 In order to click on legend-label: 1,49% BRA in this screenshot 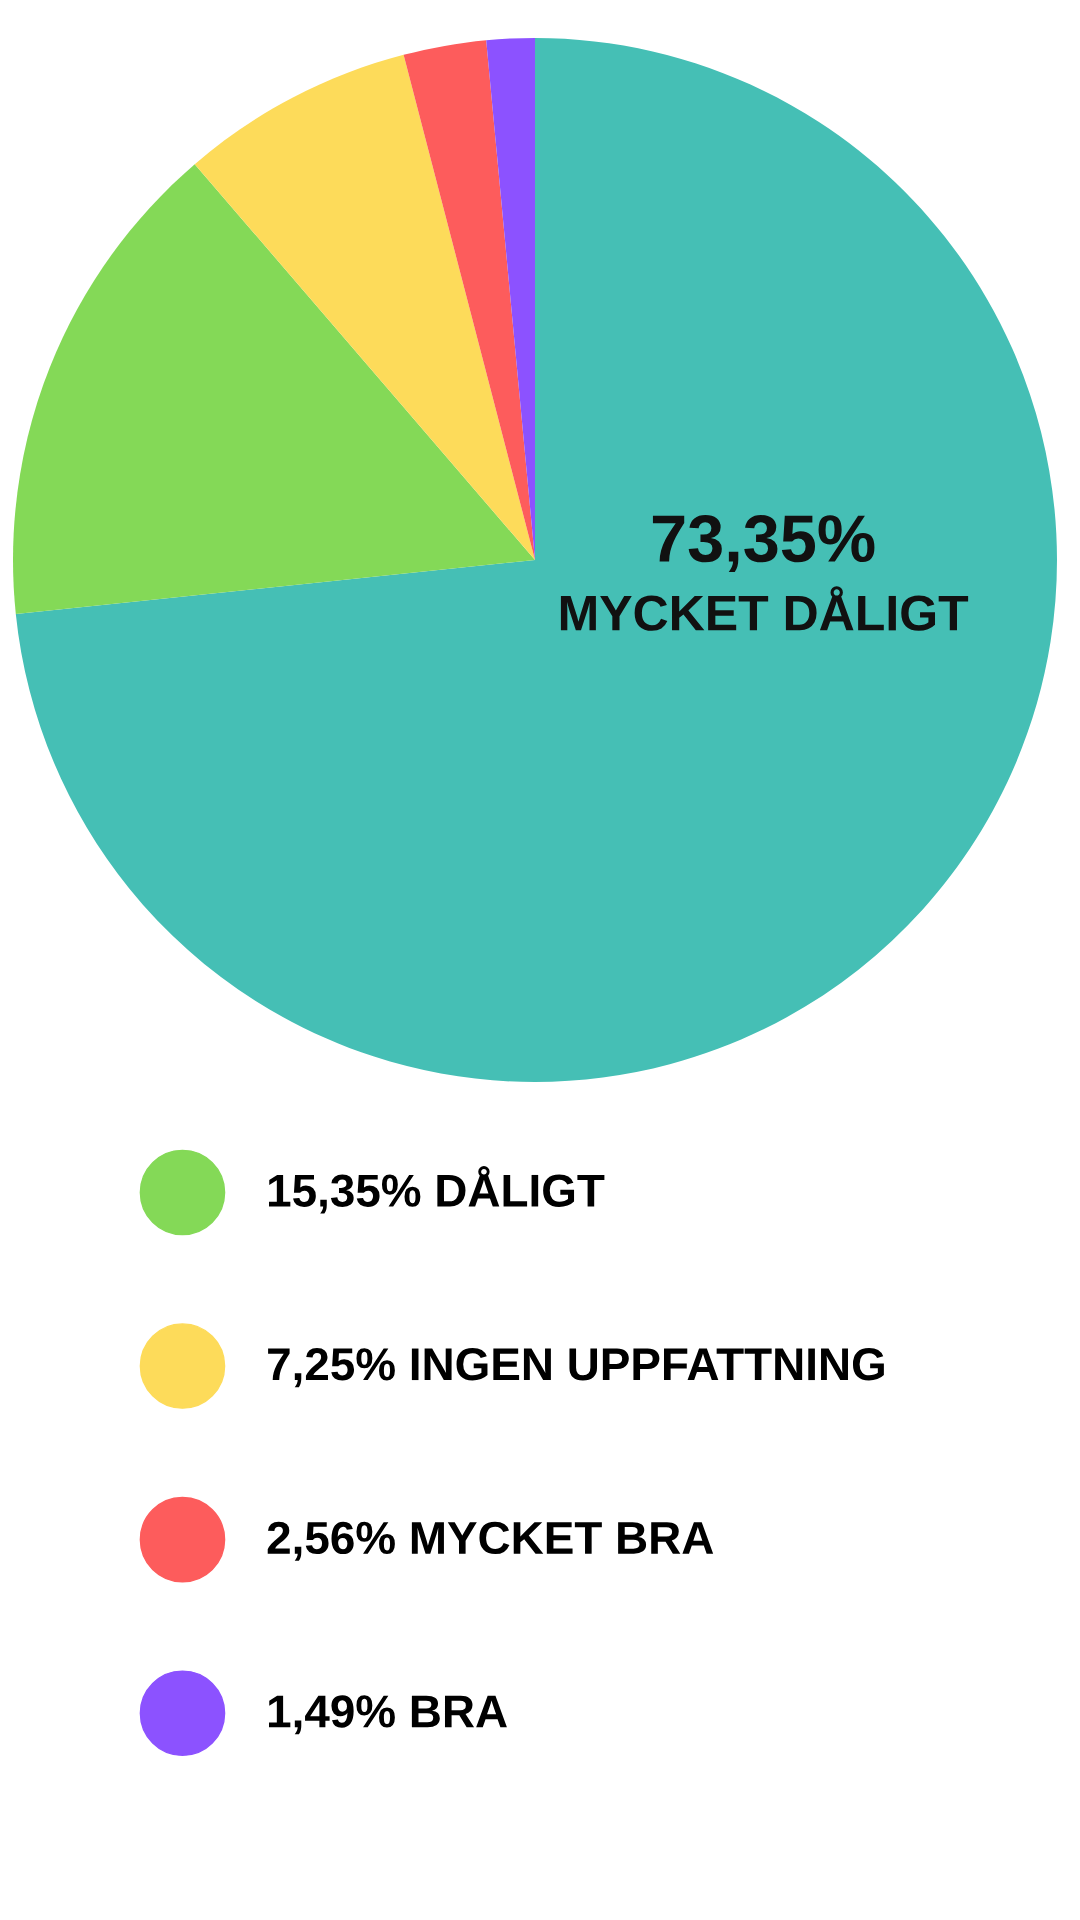, I will do `click(388, 1715)`.